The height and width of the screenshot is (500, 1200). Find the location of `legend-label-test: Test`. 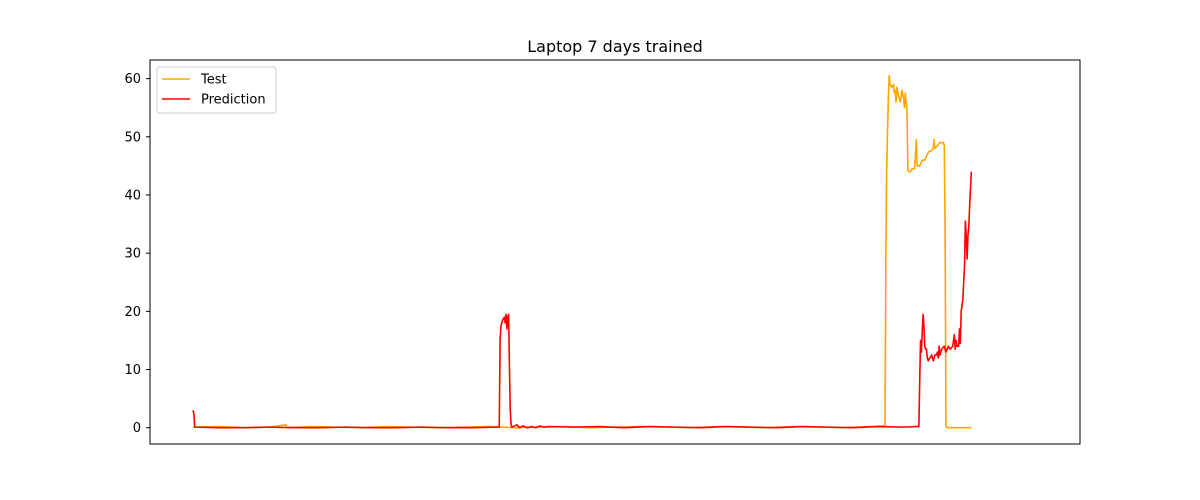

legend-label-test: Test is located at coordinates (213, 80).